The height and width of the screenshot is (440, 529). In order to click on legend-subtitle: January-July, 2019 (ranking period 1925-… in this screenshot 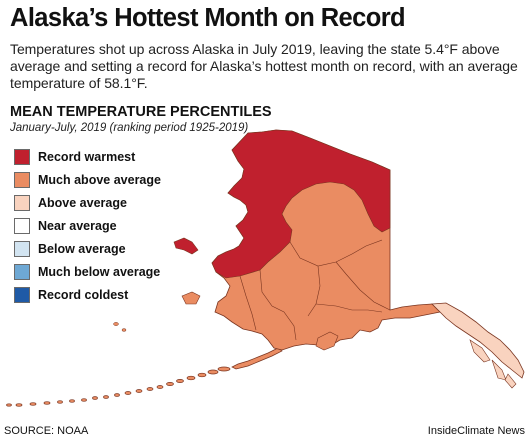, I will do `click(129, 128)`.